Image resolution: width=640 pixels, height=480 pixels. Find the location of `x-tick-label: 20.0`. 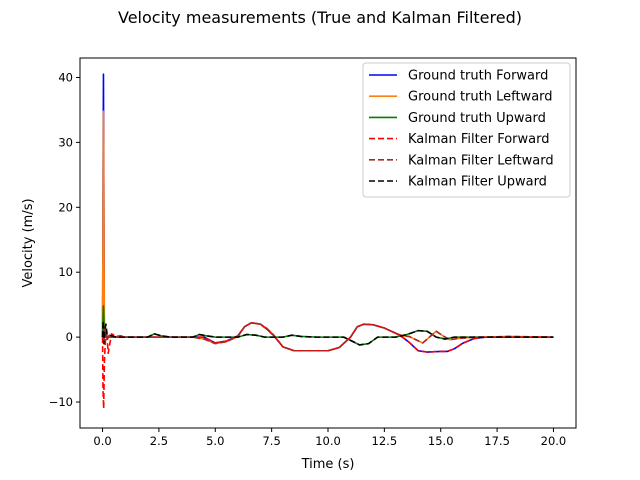

x-tick-label: 20.0 is located at coordinates (554, 441).